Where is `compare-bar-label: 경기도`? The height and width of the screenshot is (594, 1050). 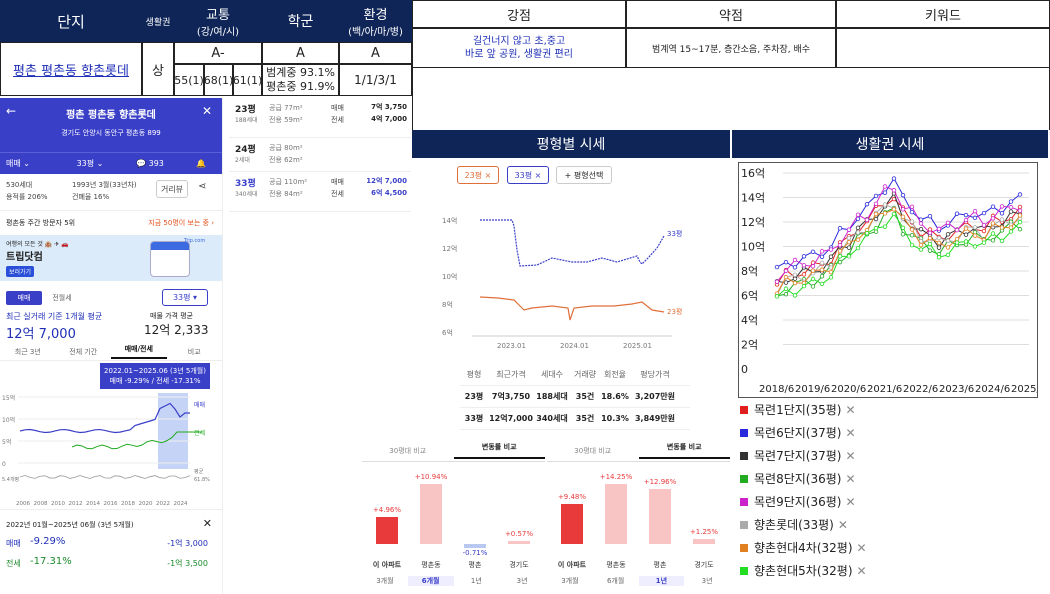 compare-bar-label: 경기도 is located at coordinates (519, 565).